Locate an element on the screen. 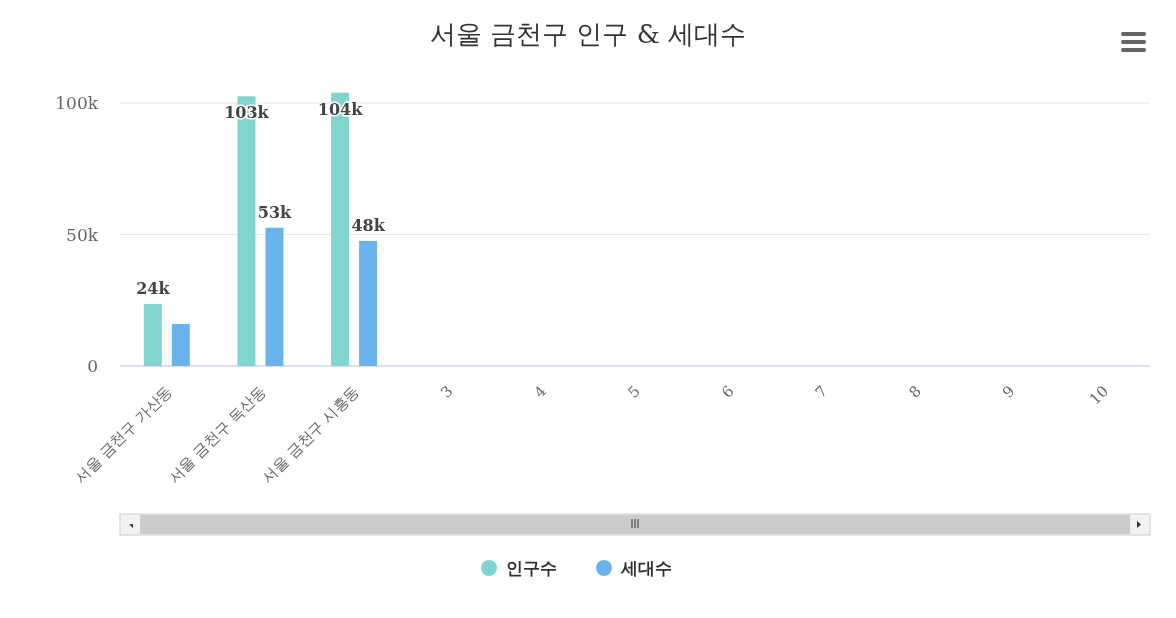 The height and width of the screenshot is (618, 1176). x-tick-label: 4 is located at coordinates (540, 392).